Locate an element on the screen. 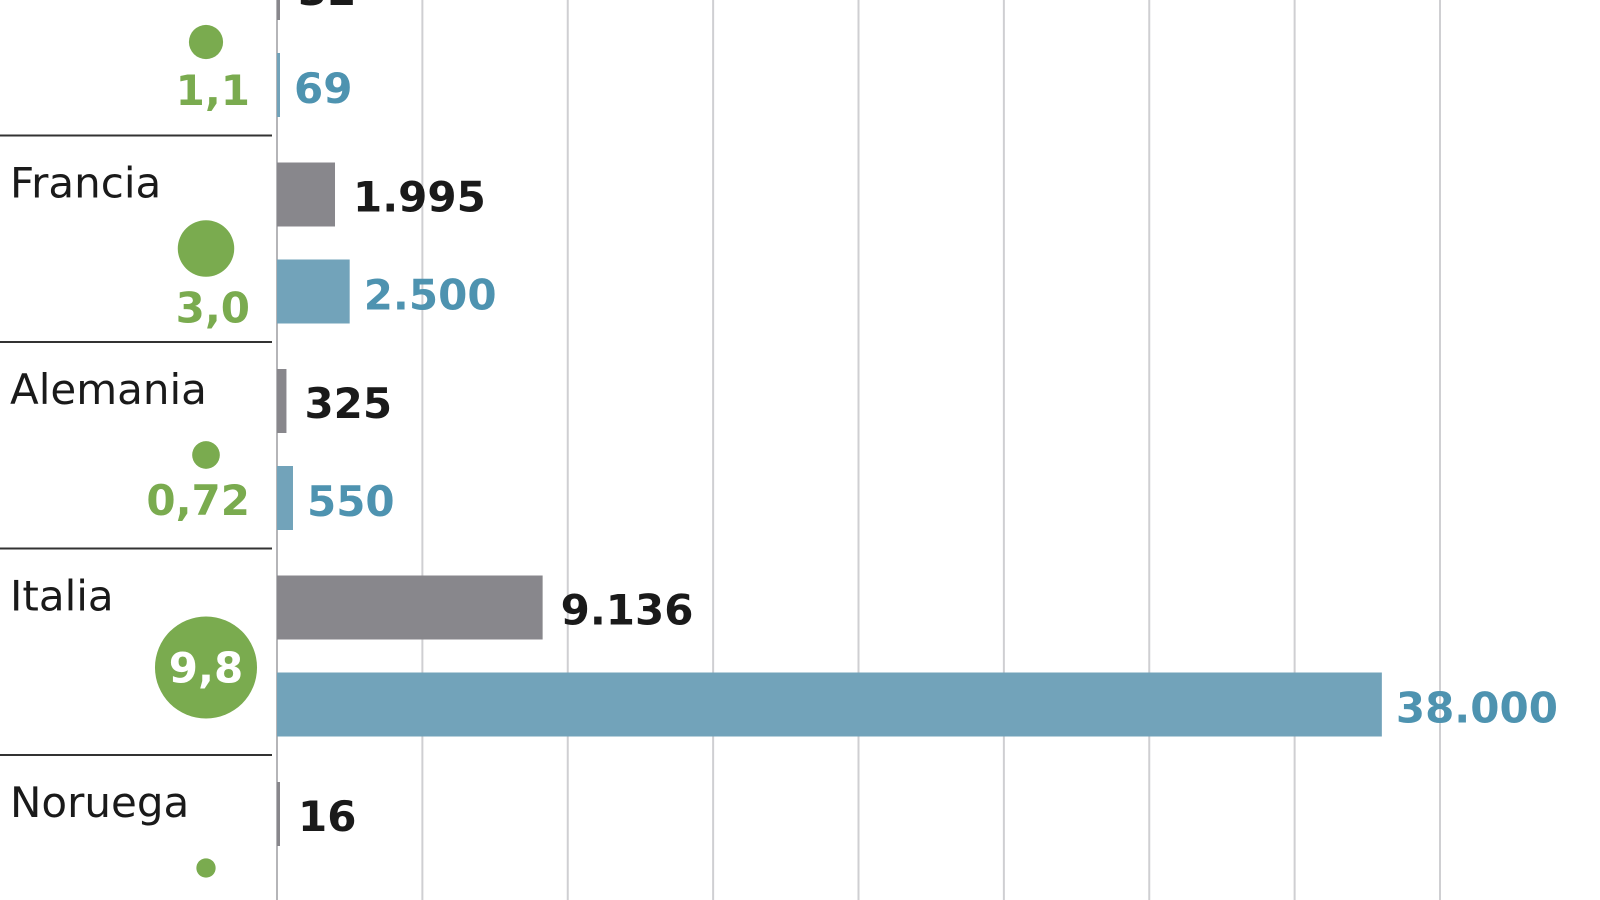 The height and width of the screenshot is (900, 1600). bar-gray-label: 16 is located at coordinates (327, 816).